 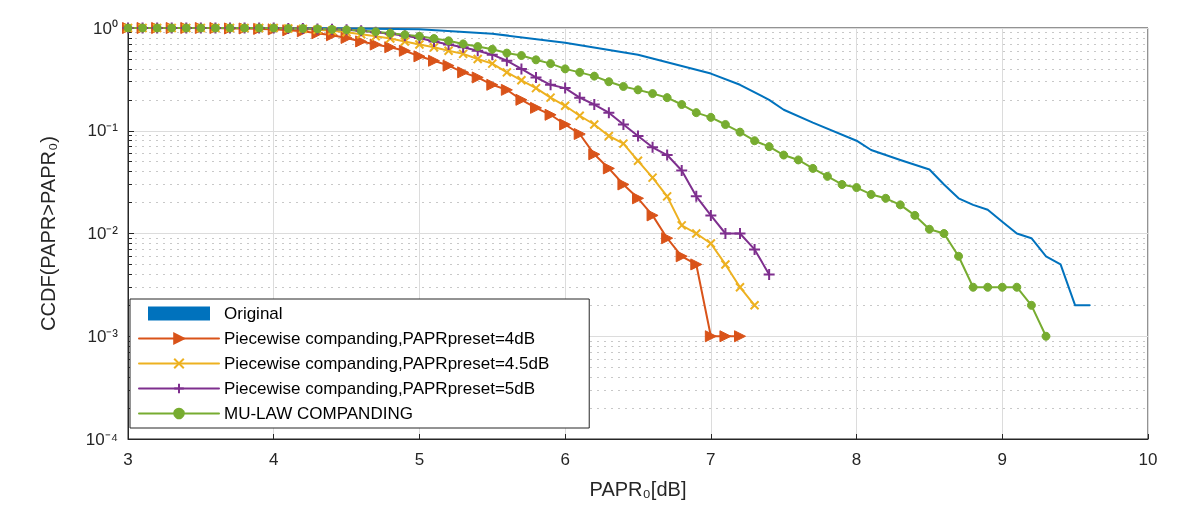 I want to click on legend-label: MU-LAW COMPANDING, so click(x=318, y=413).